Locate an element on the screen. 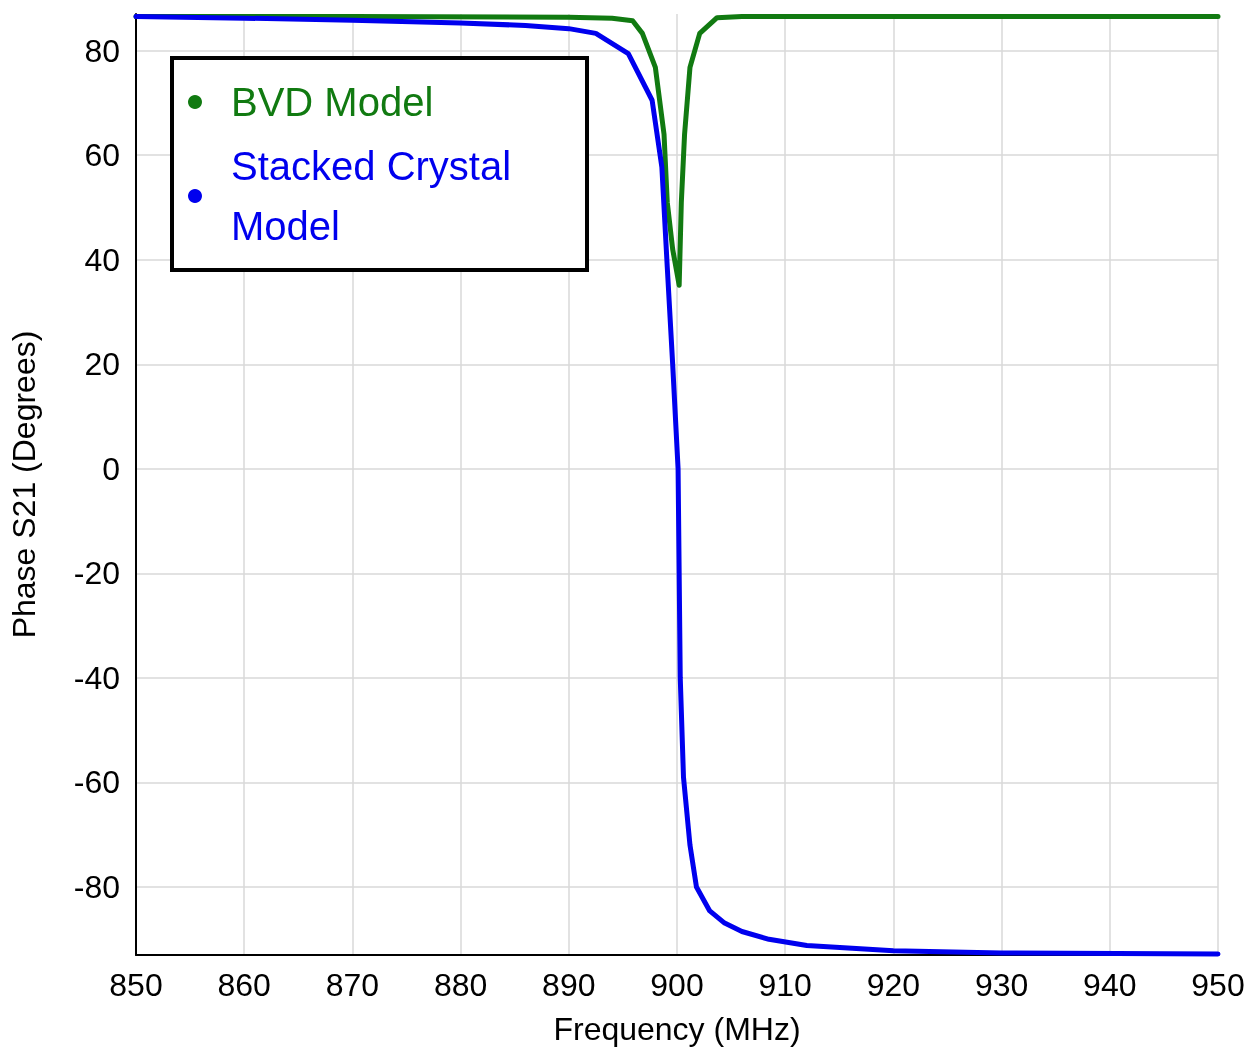 The width and height of the screenshot is (1257, 1061). y-tick-label: 40 is located at coordinates (102, 259).